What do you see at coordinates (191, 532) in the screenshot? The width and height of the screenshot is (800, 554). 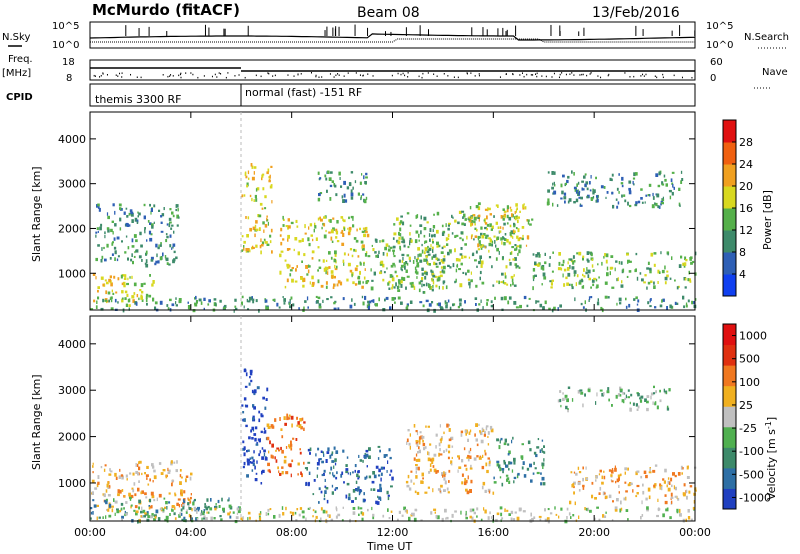 I see `time-tick-label: 04:00` at bounding box center [191, 532].